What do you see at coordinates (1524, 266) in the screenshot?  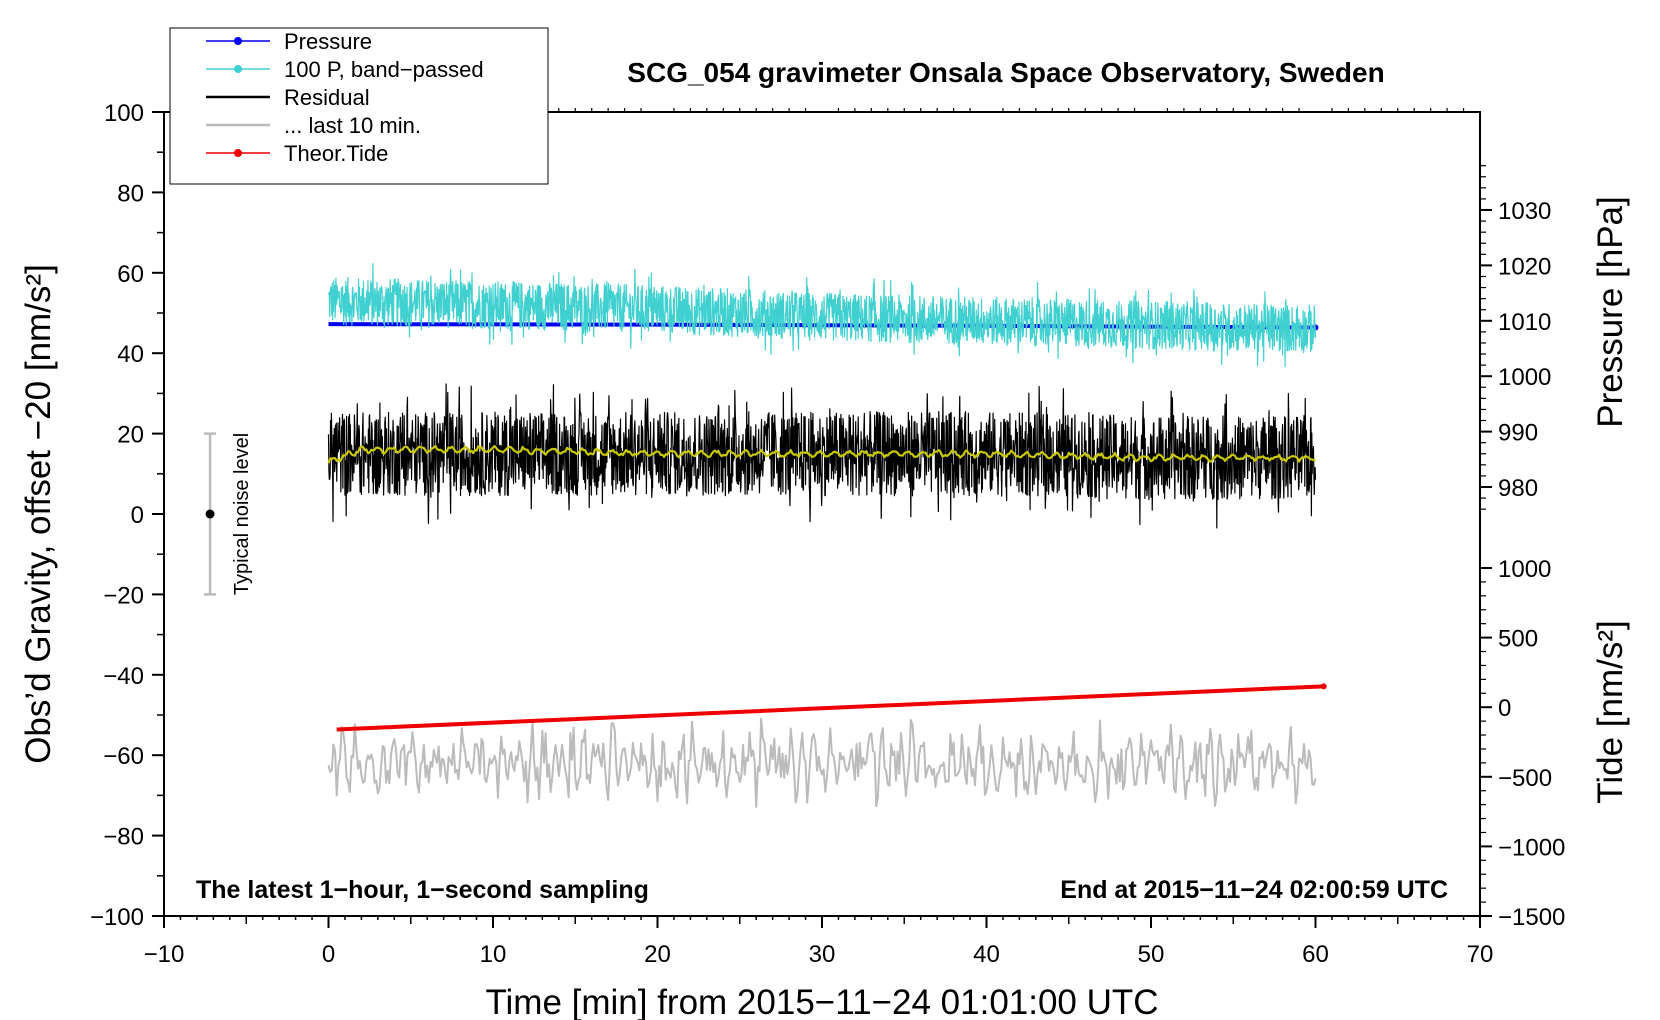 I see `pressure-tick-label: 1020` at bounding box center [1524, 266].